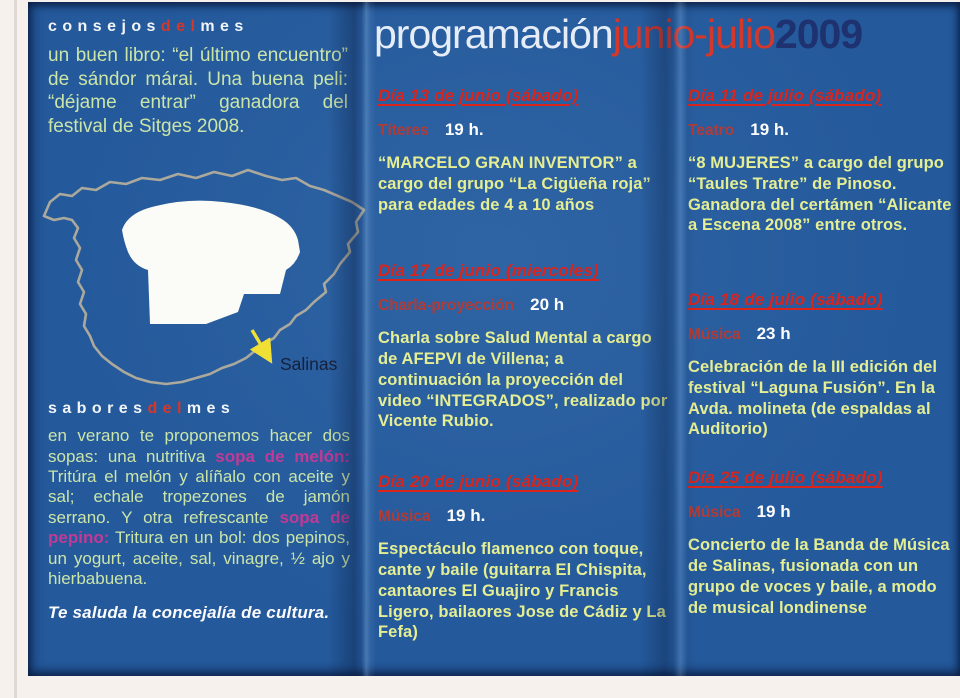 This screenshot has height=698, width=960. Describe the element at coordinates (488, 271) in the screenshot. I see `event-day-heading: Día 17 de junio (miercoles)` at that location.